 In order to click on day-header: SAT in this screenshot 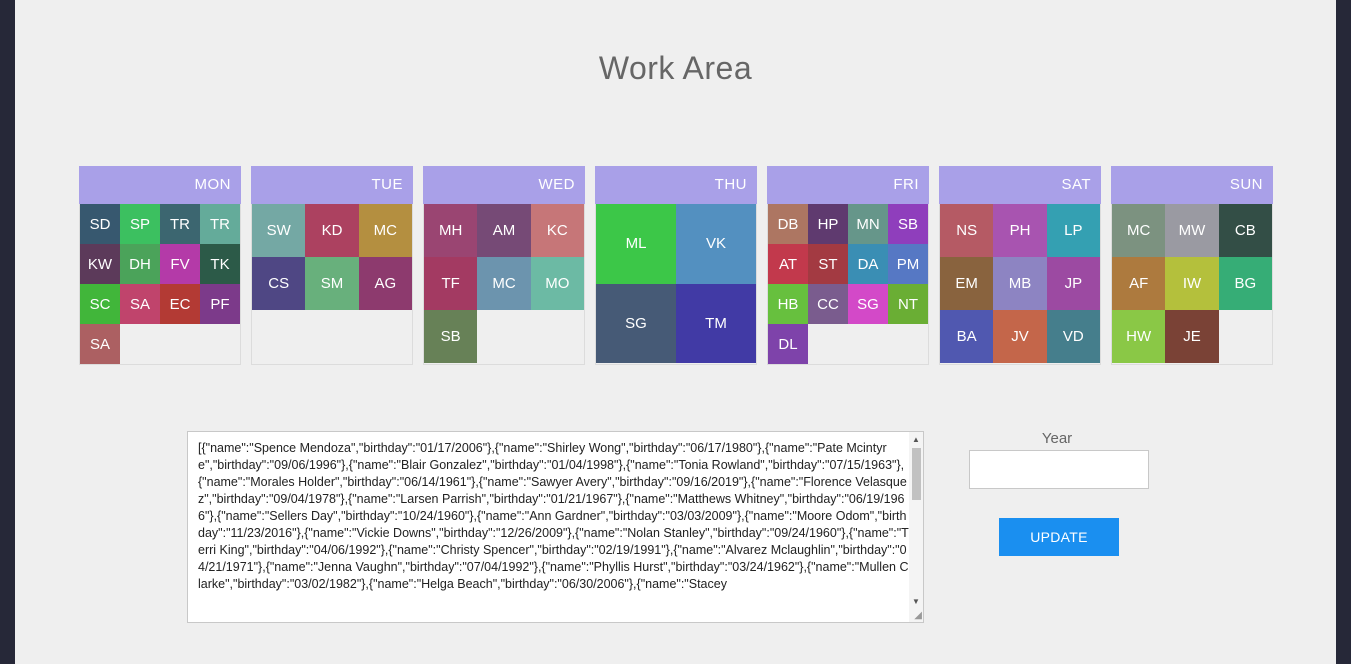, I will do `click(1020, 185)`.